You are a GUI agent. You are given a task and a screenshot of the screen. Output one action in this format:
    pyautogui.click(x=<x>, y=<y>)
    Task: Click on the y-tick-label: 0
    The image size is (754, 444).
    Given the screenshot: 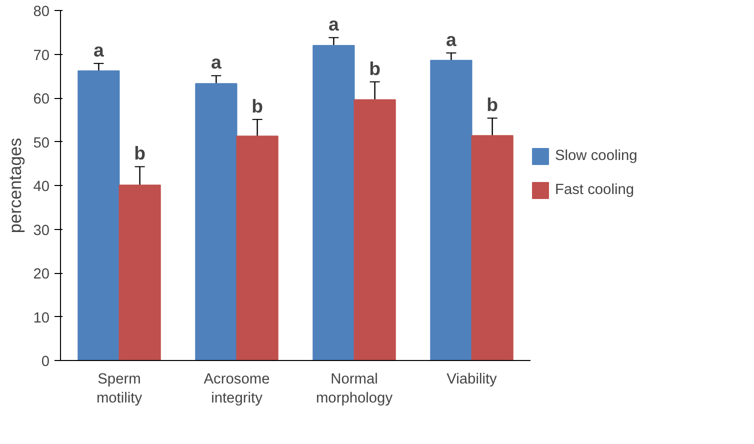 What is the action you would take?
    pyautogui.click(x=45, y=362)
    